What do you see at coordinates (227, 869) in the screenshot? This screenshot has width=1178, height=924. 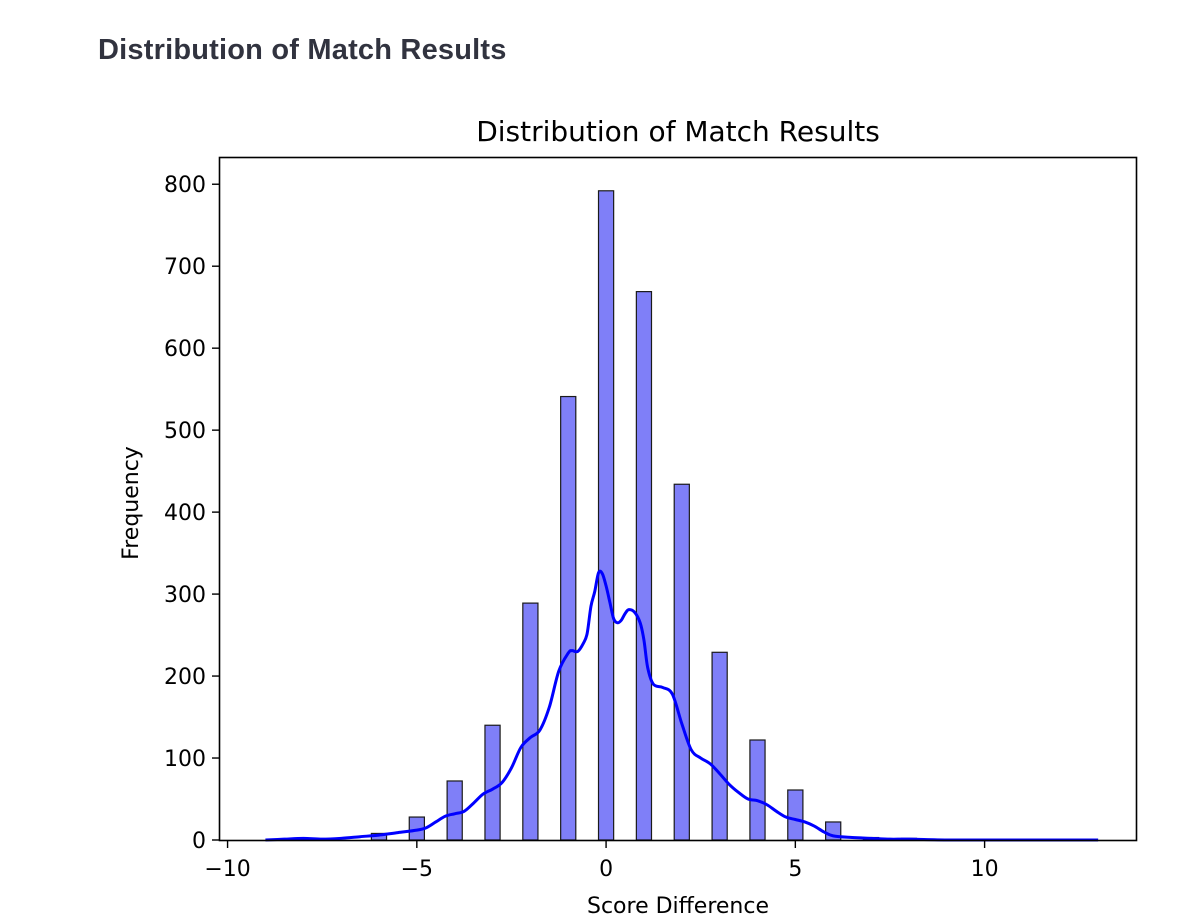 I see `x-tick-label-0: −10` at bounding box center [227, 869].